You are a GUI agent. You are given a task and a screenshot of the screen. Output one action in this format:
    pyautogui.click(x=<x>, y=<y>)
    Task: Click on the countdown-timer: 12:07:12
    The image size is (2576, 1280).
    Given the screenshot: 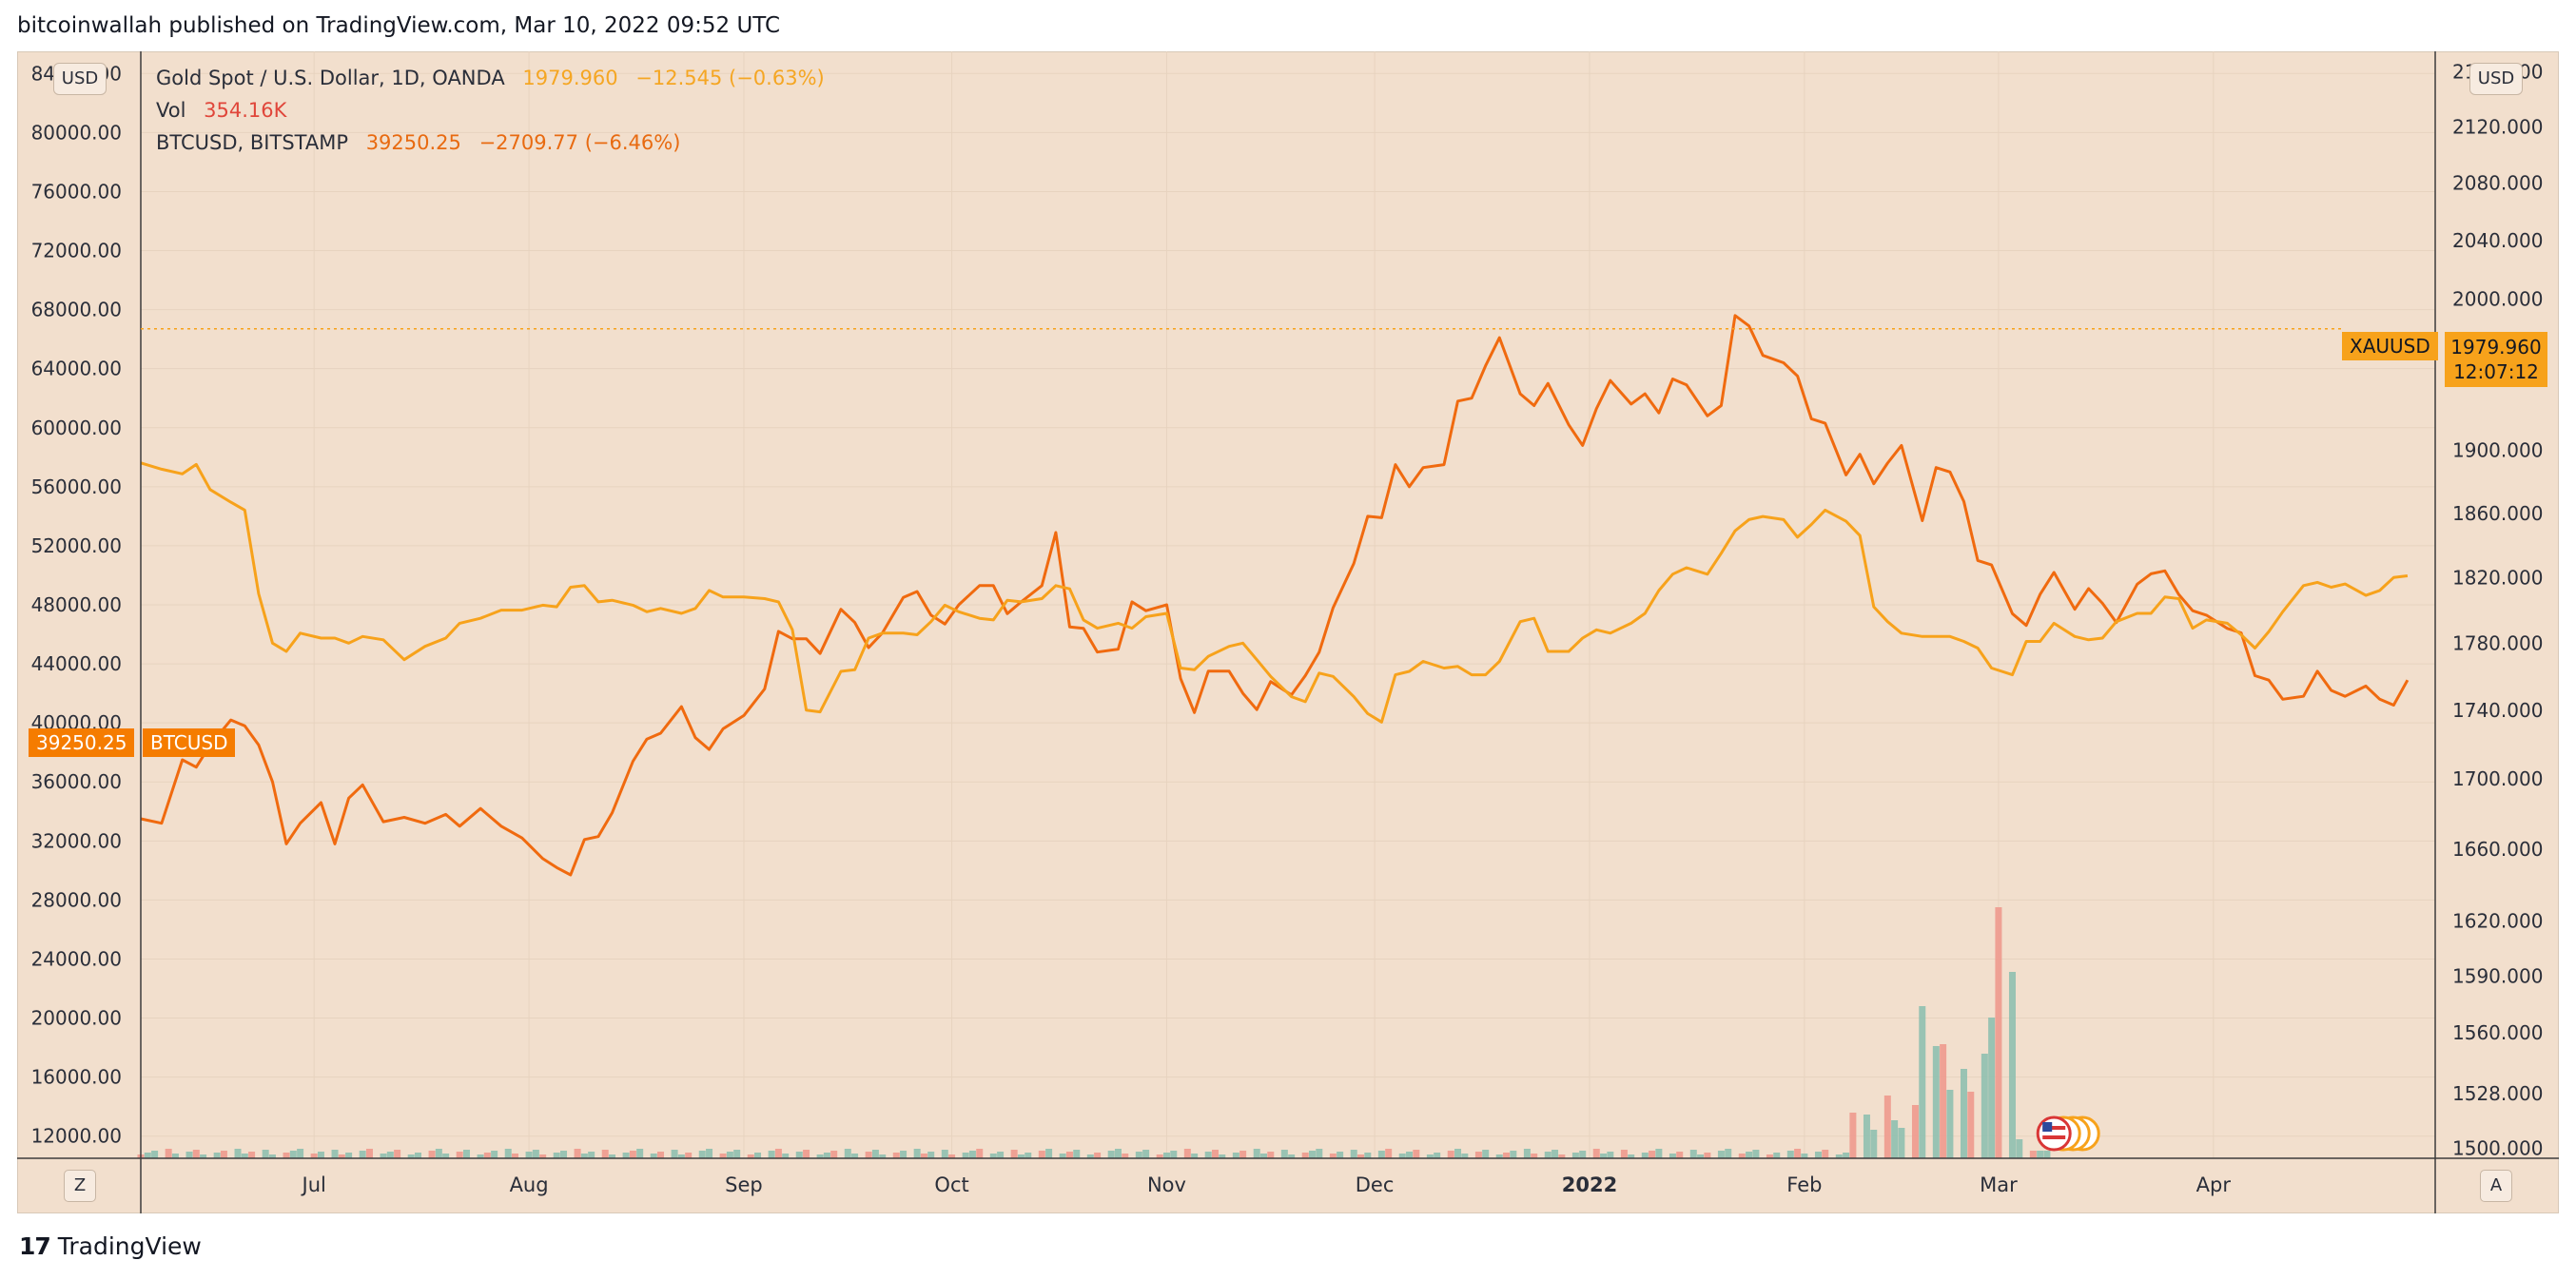 What is the action you would take?
    pyautogui.click(x=2496, y=371)
    